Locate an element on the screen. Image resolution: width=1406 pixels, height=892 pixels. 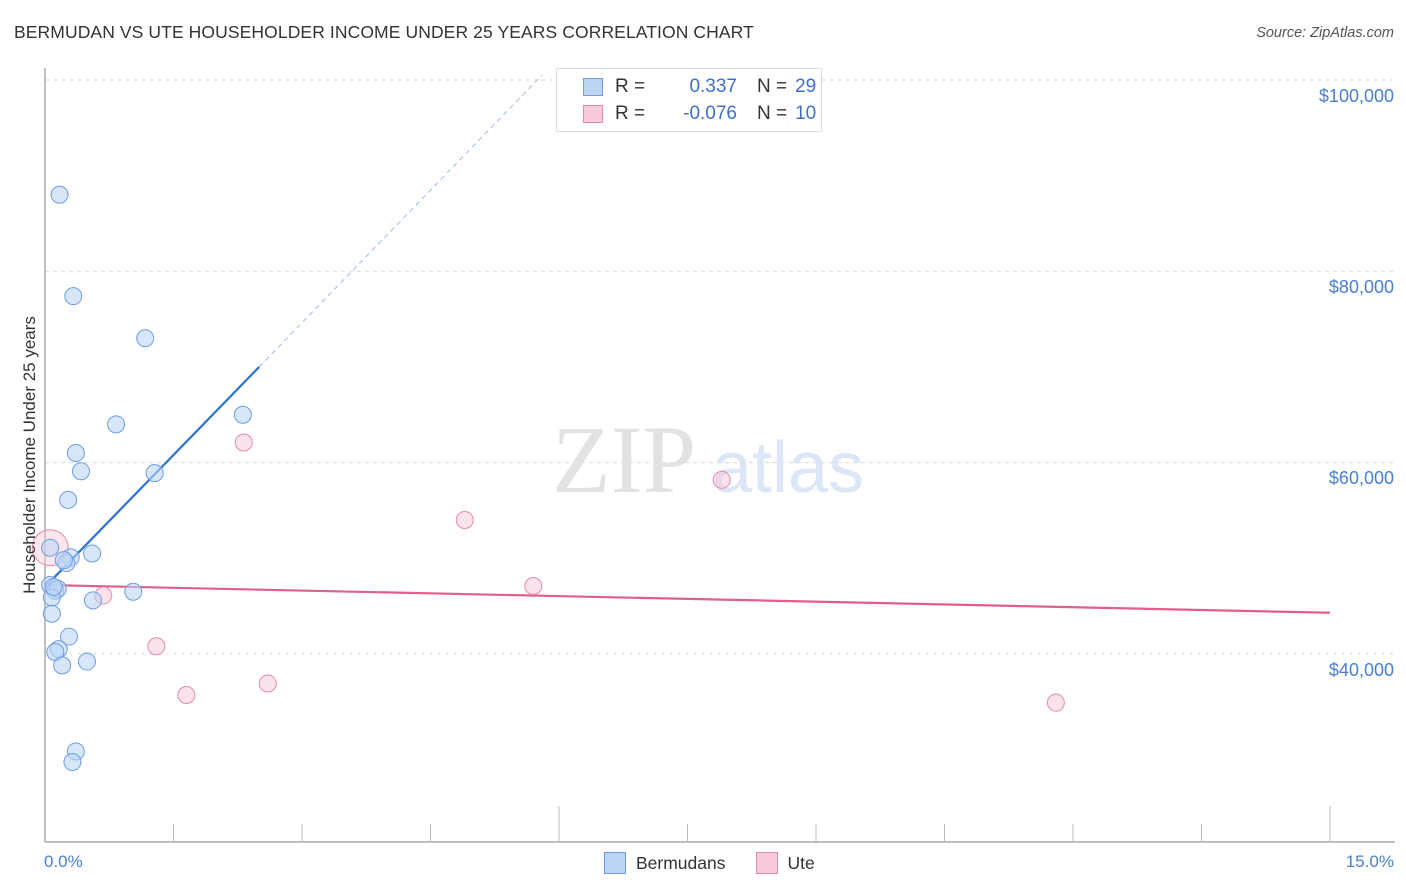
y-tick-40000: $40,000 is located at coordinates (1361, 670).